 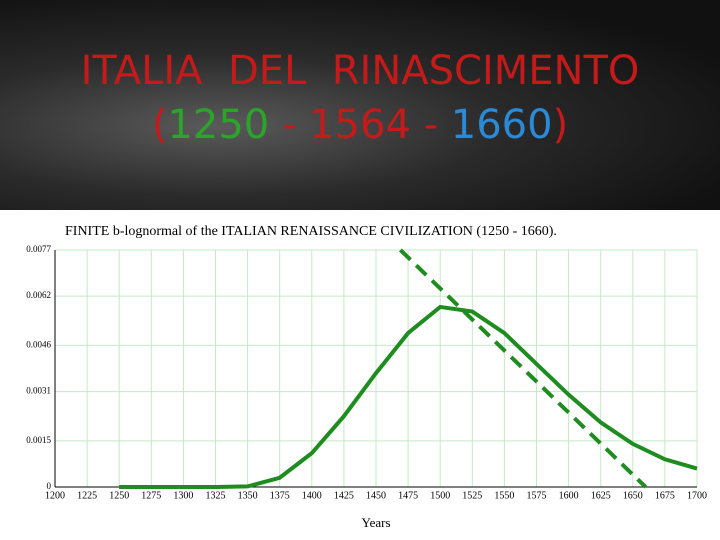 What do you see at coordinates (38, 344) in the screenshot?
I see `y-tick-label: 0.0046` at bounding box center [38, 344].